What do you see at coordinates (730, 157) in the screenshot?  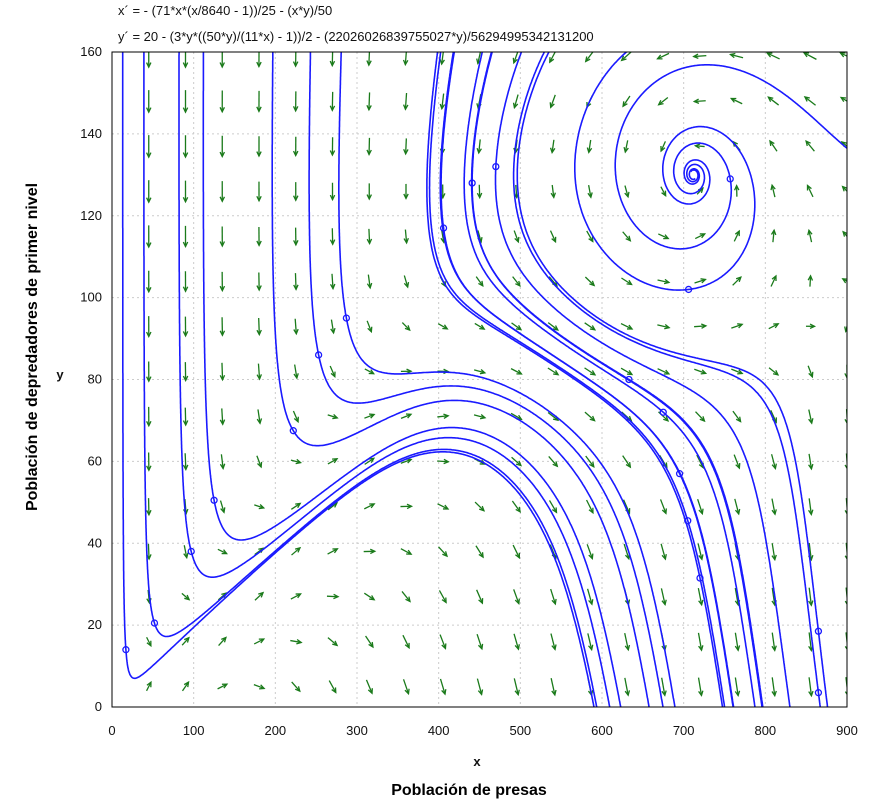 I see `trajectory-line` at bounding box center [730, 157].